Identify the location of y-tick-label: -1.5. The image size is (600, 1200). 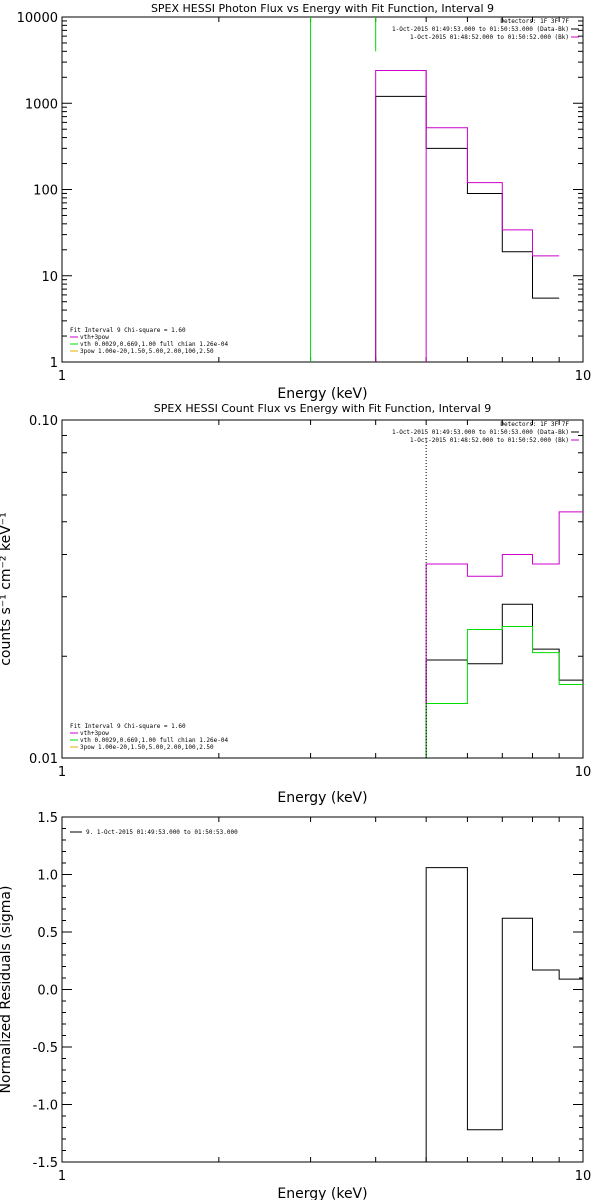
(45, 1163).